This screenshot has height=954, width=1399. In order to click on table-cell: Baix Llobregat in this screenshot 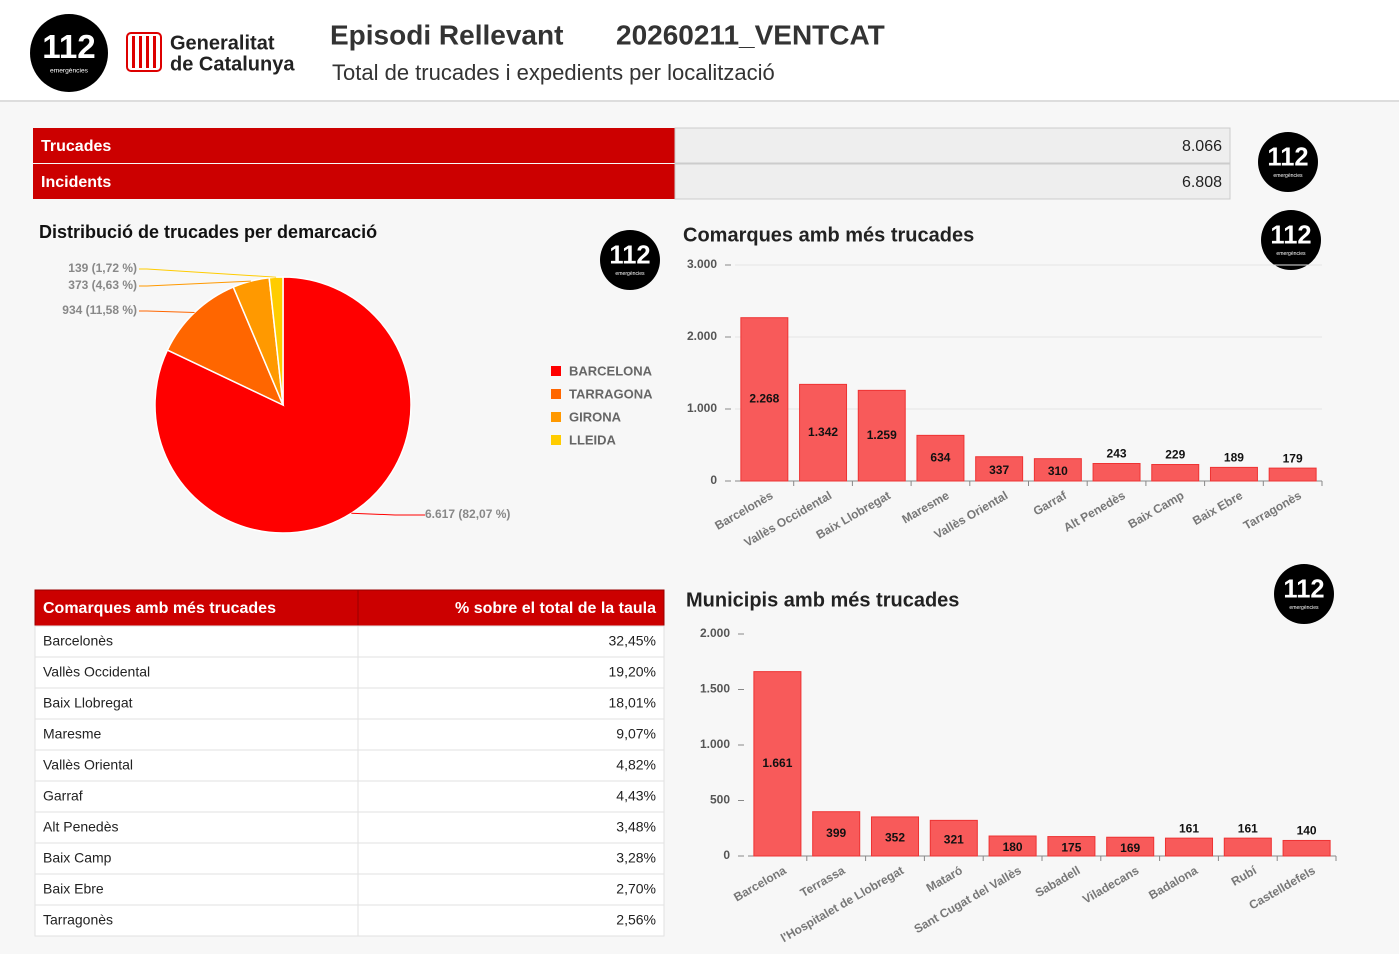, I will do `click(88, 703)`.